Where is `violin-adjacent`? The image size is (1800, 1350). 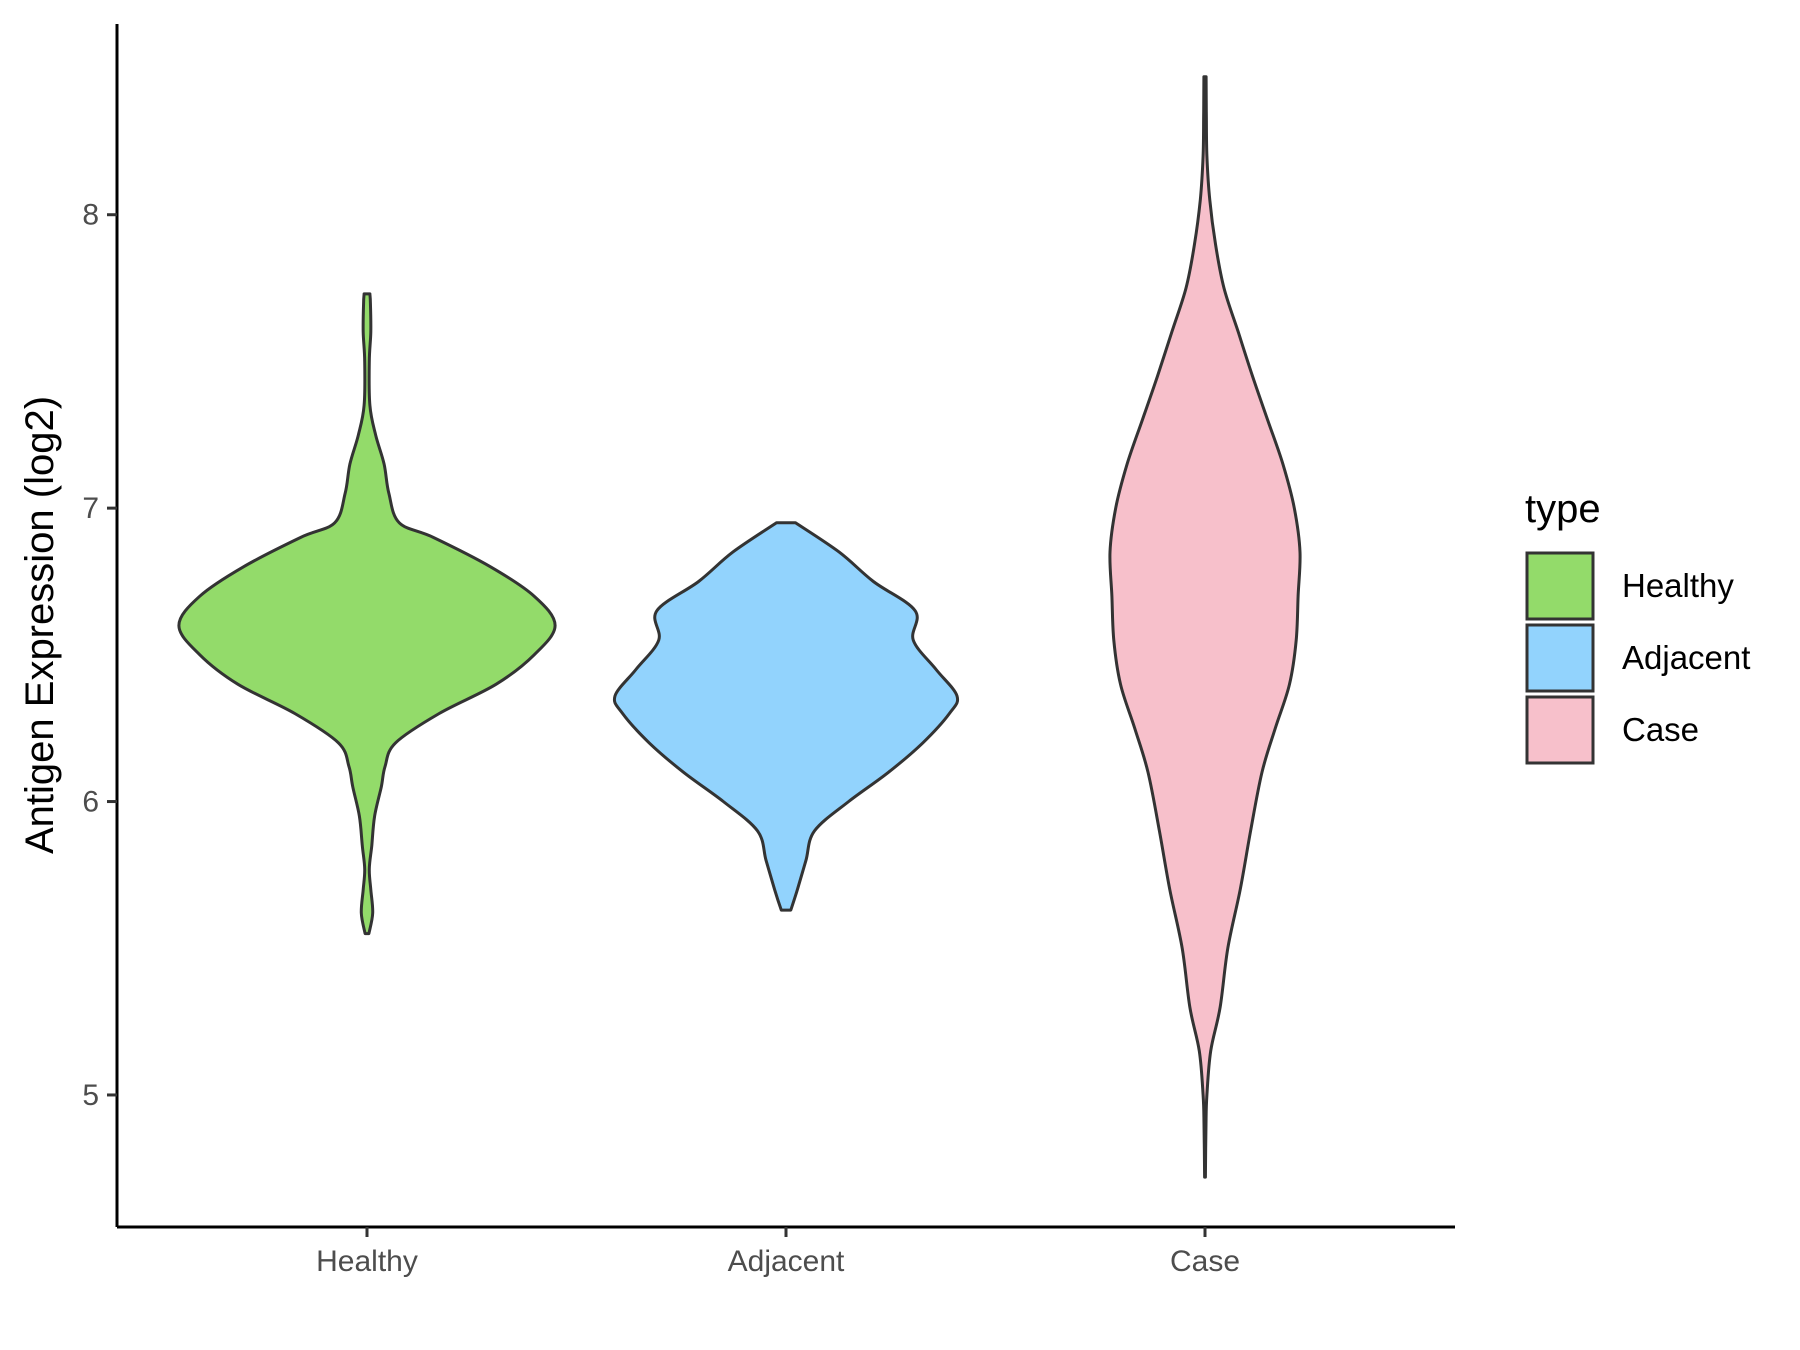
violin-adjacent is located at coordinates (786, 716).